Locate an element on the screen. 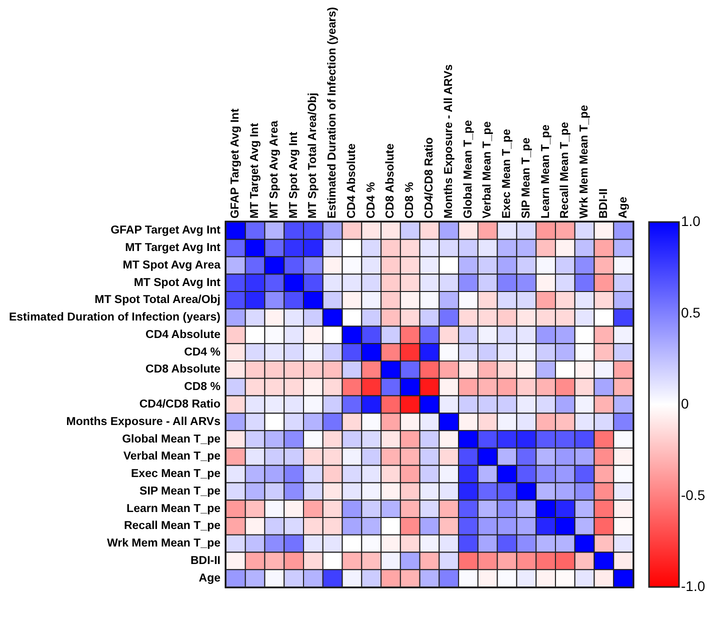 The width and height of the screenshot is (720, 620). x-tick-label: Age is located at coordinates (623, 207).